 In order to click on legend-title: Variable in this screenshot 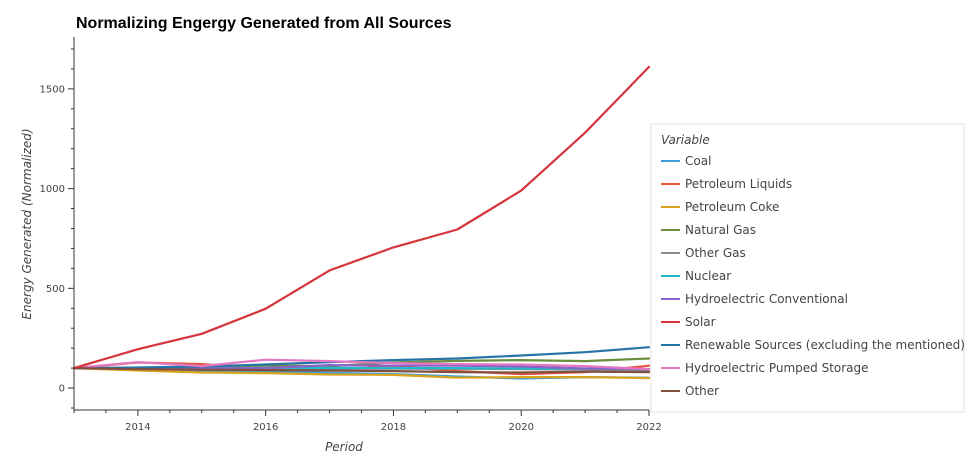, I will do `click(685, 140)`.